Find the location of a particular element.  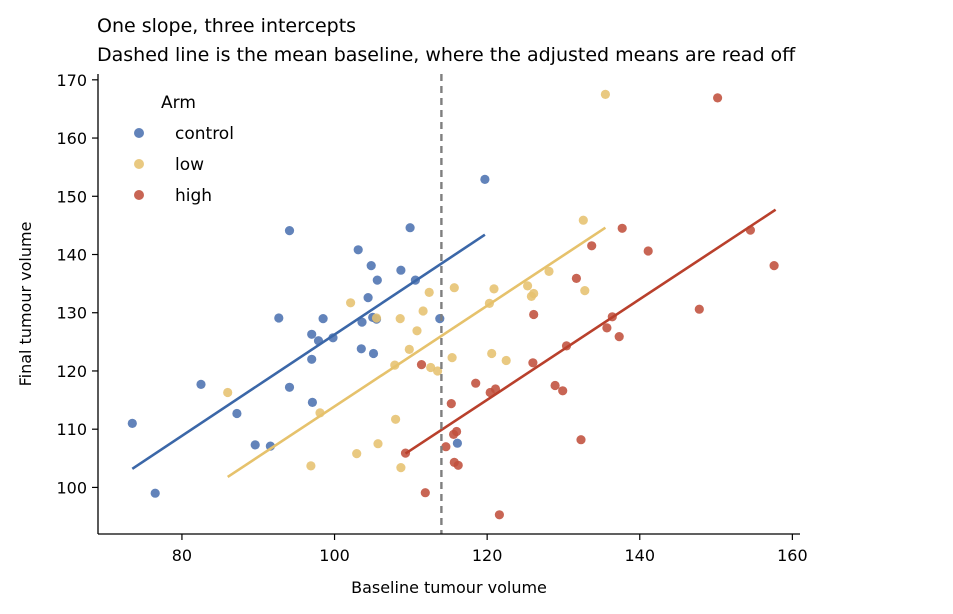

y-tick-label: 110 is located at coordinates (71, 429).